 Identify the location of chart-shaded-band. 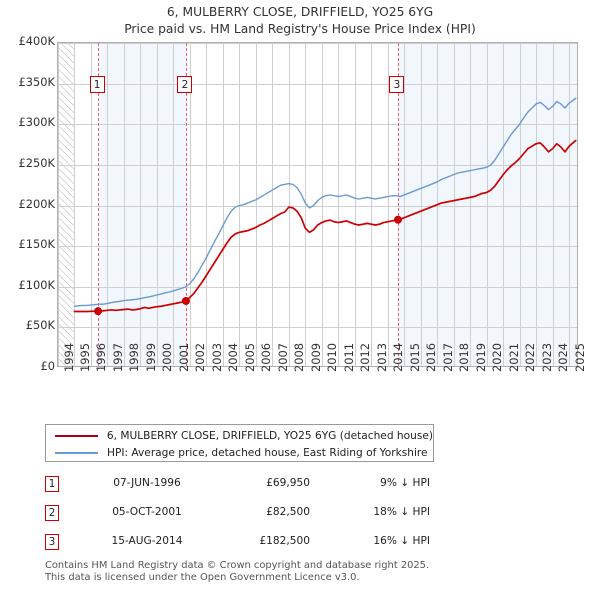
(142, 204).